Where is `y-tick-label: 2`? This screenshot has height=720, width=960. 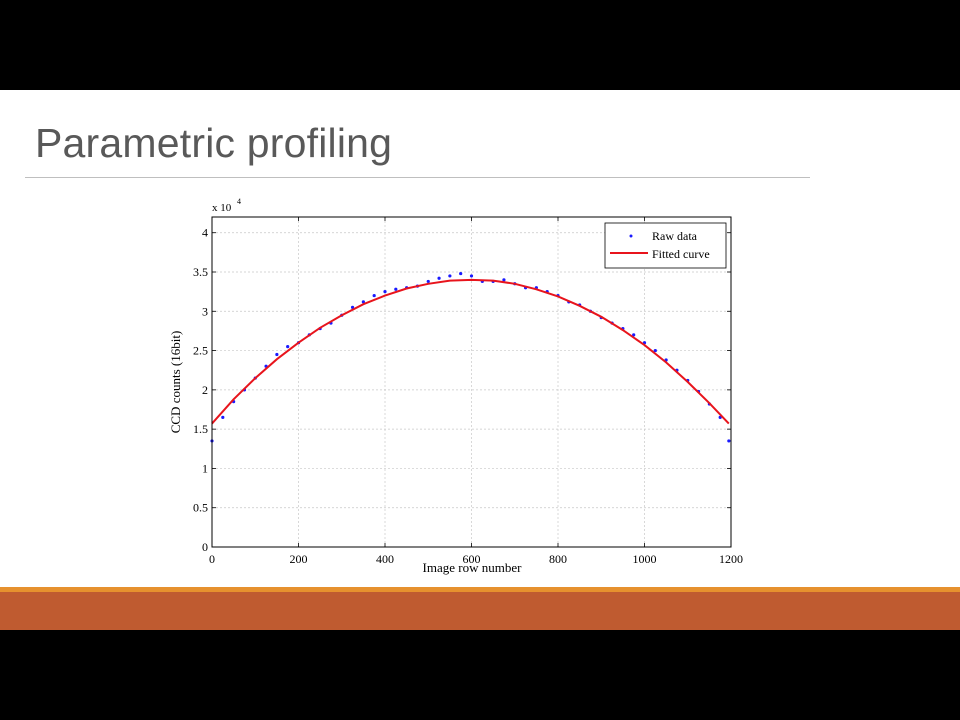 y-tick-label: 2 is located at coordinates (205, 390).